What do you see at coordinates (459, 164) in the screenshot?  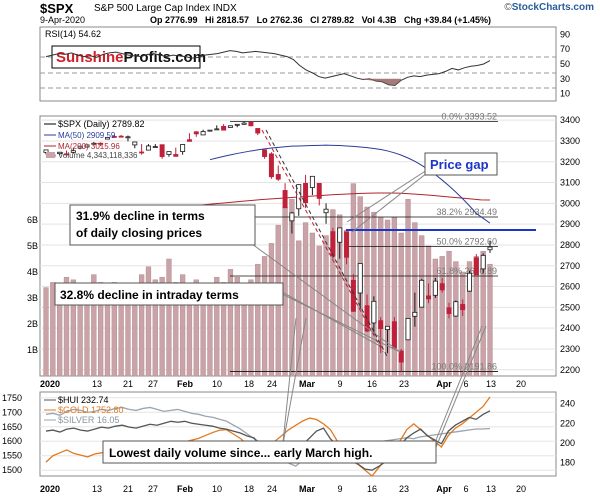 I see `price-gap-label: Price gap` at bounding box center [459, 164].